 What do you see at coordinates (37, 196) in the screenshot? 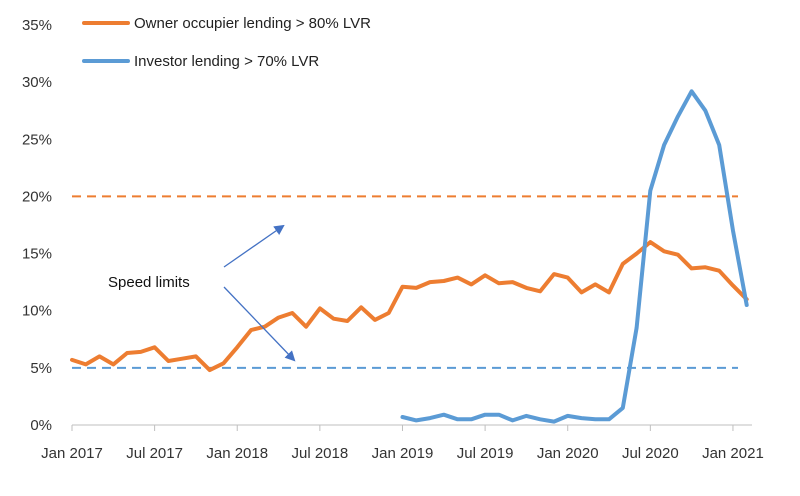
I see `y-tick-label: 20%` at bounding box center [37, 196].